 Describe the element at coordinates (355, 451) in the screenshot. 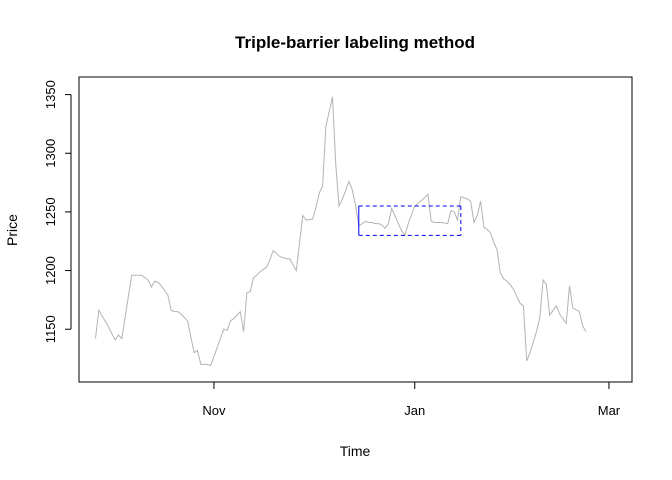

I see `x-axis-label: Time` at that location.